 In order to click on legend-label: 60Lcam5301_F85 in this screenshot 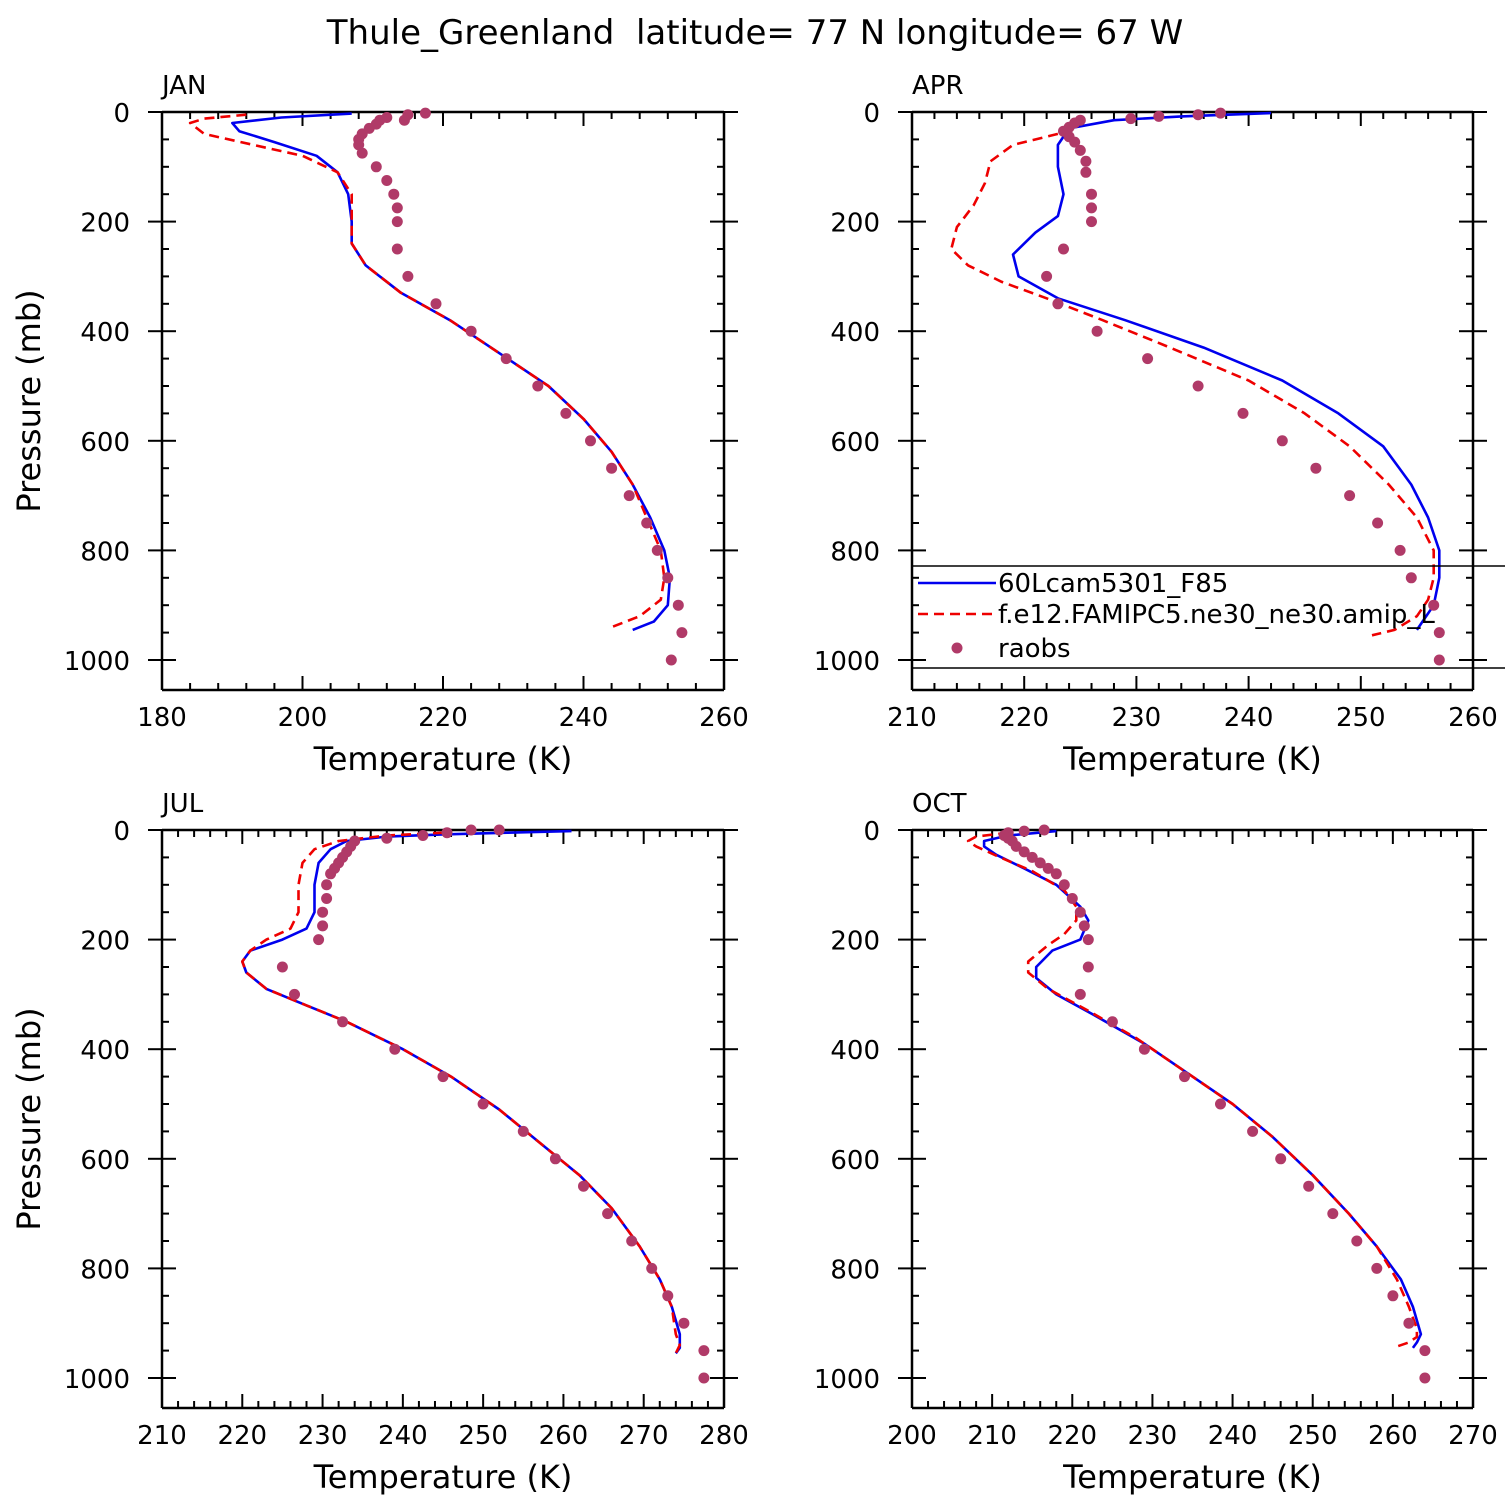, I will do `click(1113, 584)`.